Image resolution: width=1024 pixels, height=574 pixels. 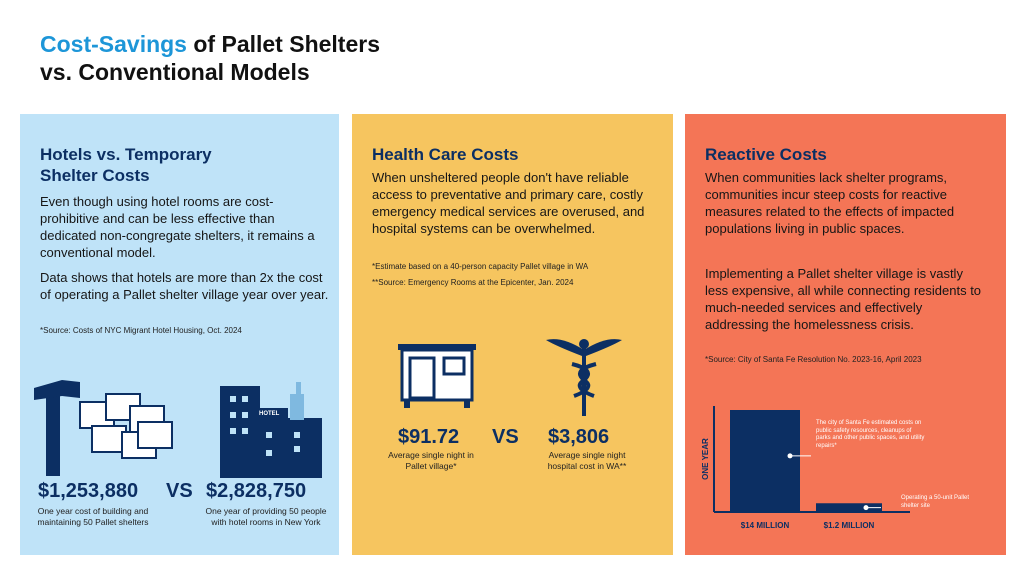 I want to click on city-skyline-icon, so click(x=271, y=432).